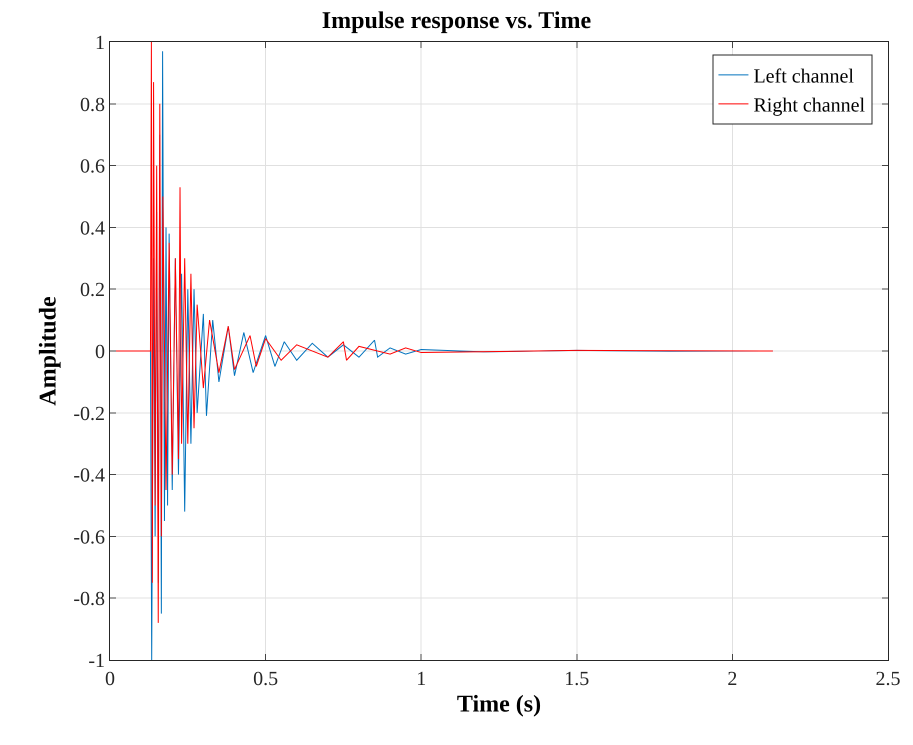 This screenshot has height=745, width=913. I want to click on y-tick-label: 0.2, so click(92, 290).